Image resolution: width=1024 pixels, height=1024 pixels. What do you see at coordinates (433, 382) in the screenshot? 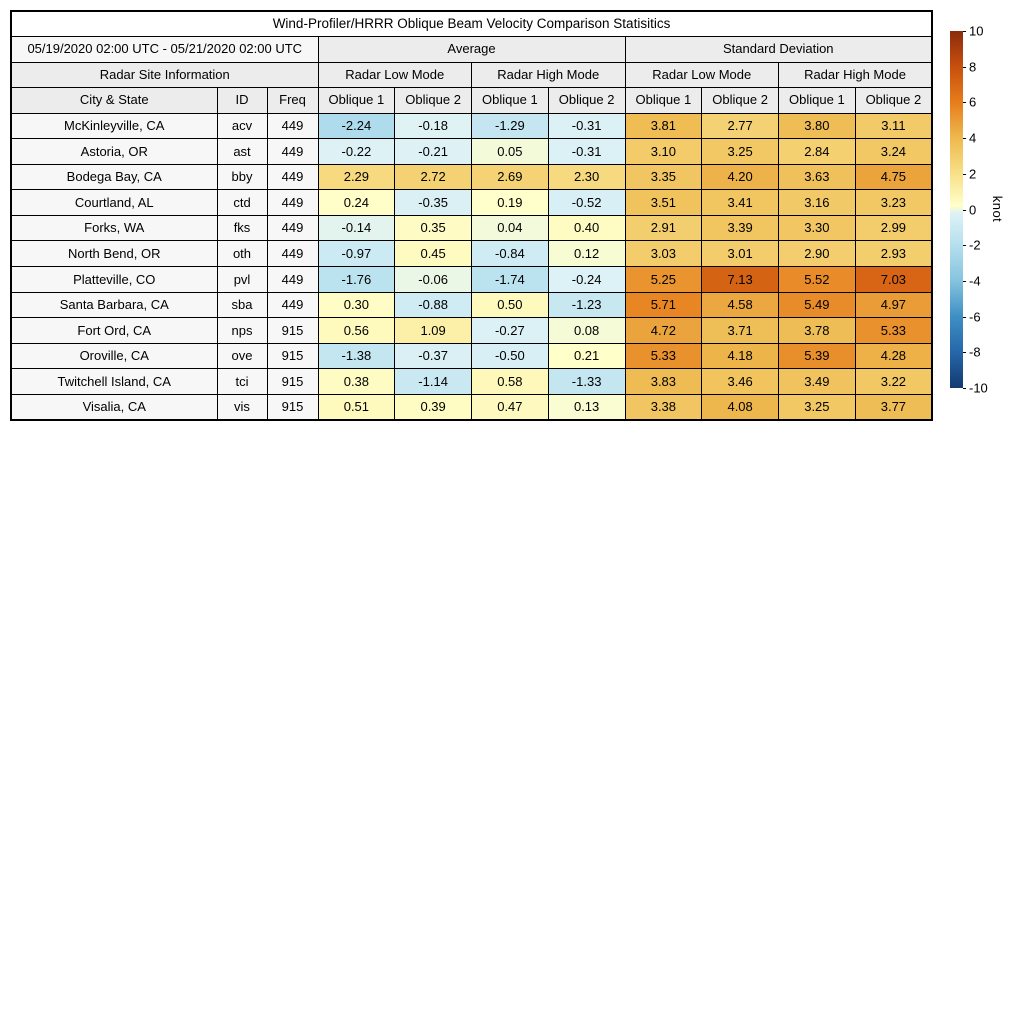
I see `cell-avg-low-oblique2: -1.14` at bounding box center [433, 382].